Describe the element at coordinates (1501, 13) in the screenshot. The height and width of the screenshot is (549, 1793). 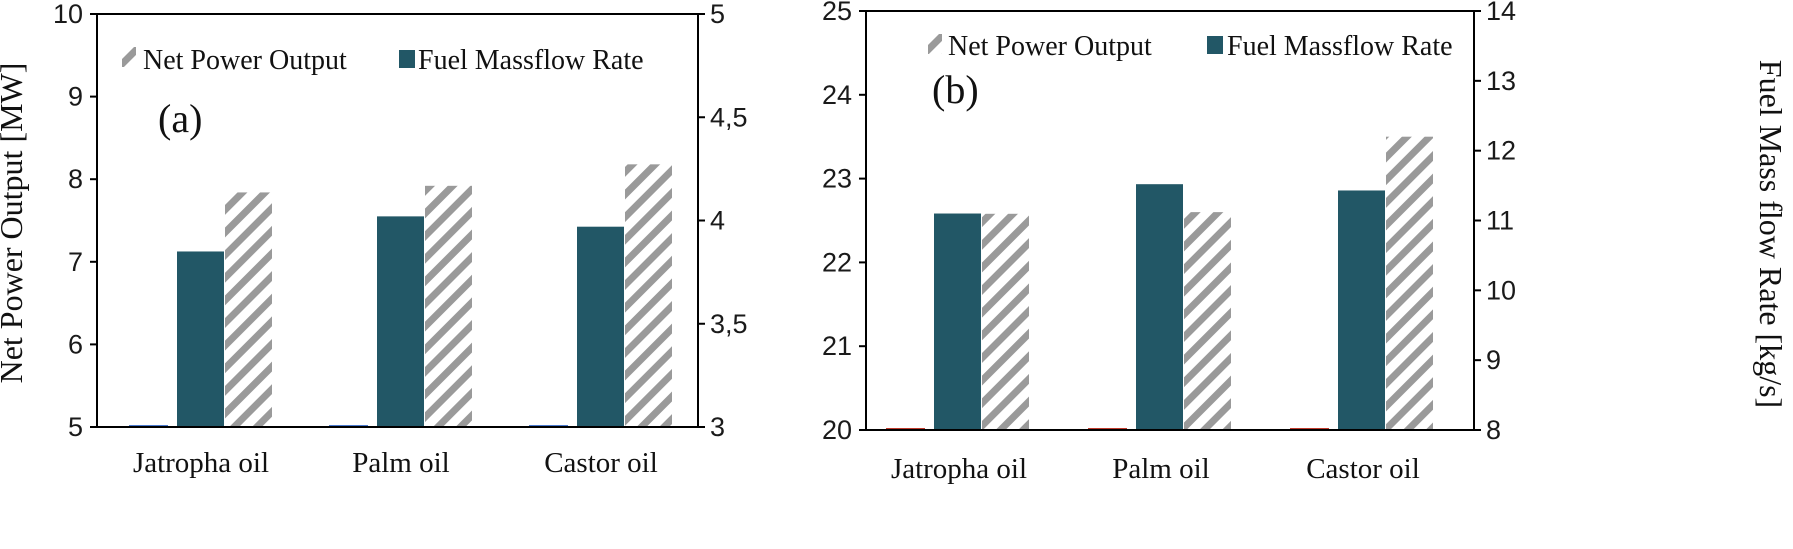
I see `right-tick-label: 14` at that location.